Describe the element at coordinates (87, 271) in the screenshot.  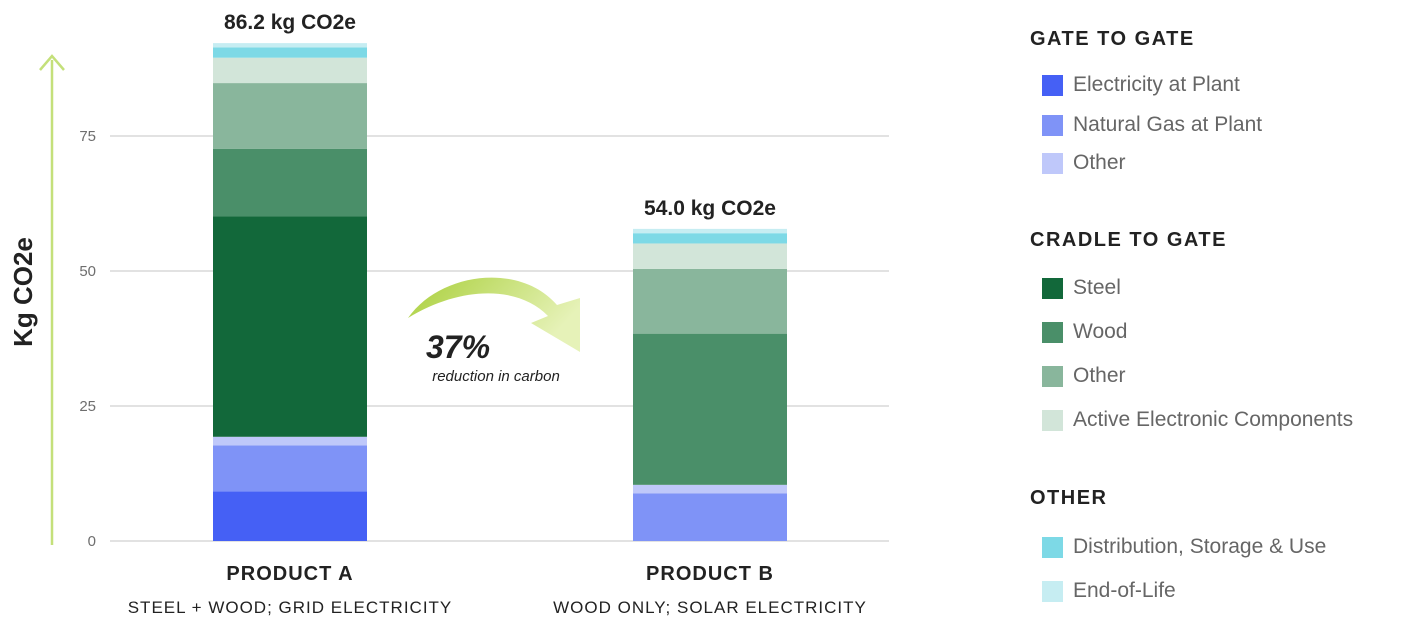
I see `y-tick-50: 50` at that location.